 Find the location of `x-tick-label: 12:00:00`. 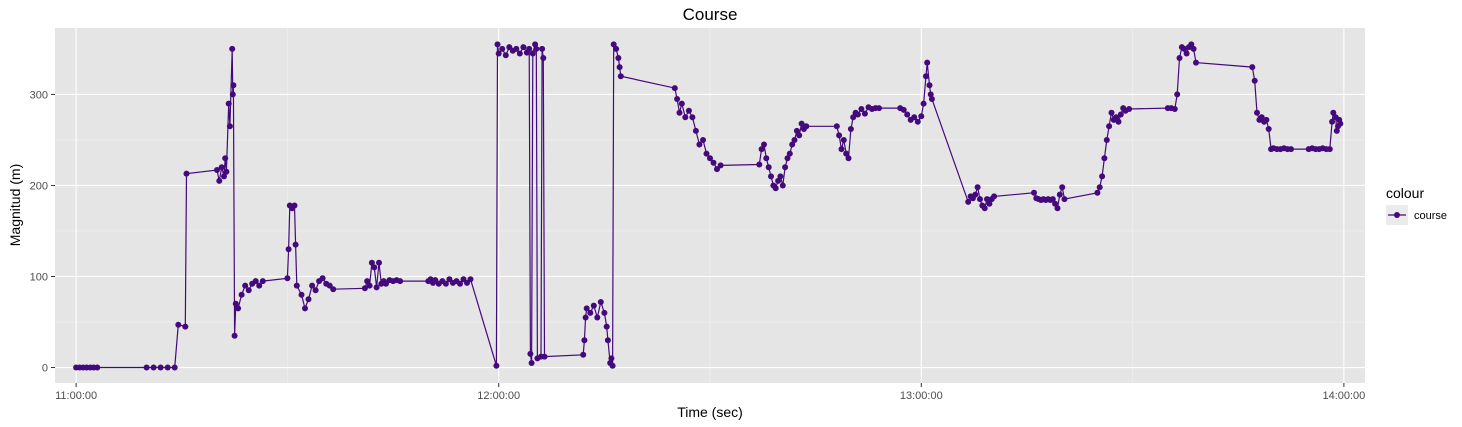

x-tick-label: 12:00:00 is located at coordinates (498, 396).